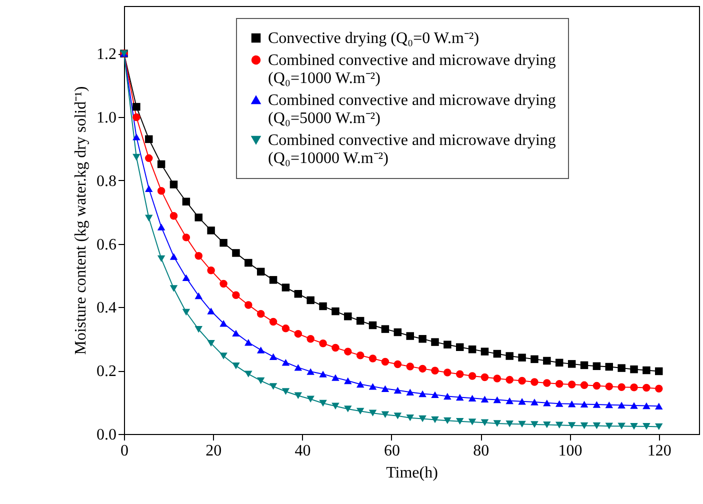 This screenshot has width=703, height=504. I want to click on x-tick-label: 80, so click(481, 451).